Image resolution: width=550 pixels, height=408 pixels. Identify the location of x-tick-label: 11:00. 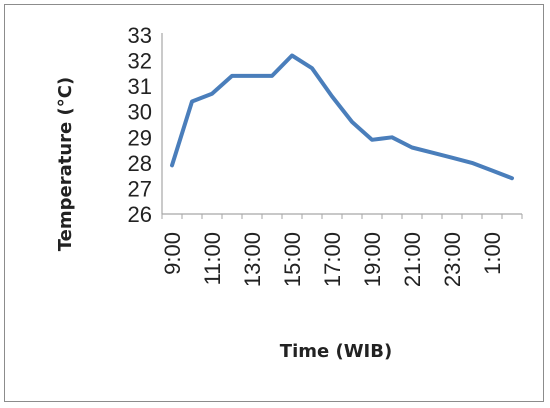
(212, 258).